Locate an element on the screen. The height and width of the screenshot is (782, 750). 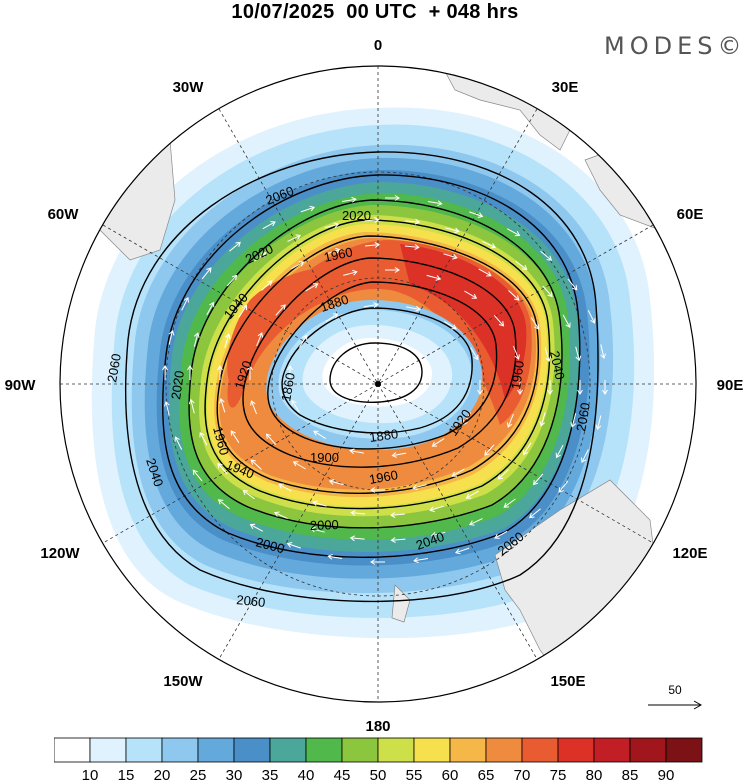
colorbar-label: 70 is located at coordinates (522, 774).